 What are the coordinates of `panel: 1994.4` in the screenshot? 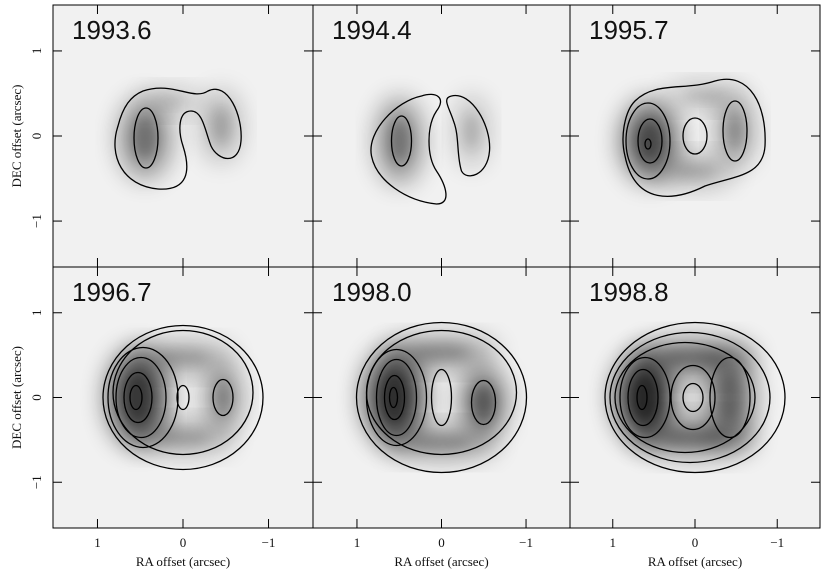 It's located at (441, 136).